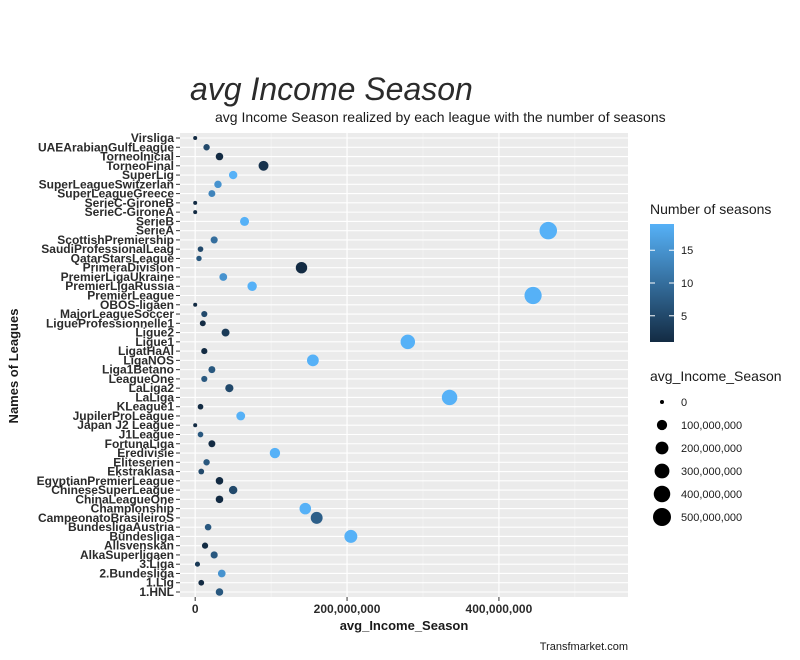 This screenshot has width=800, height=660. Describe the element at coordinates (137, 305) in the screenshot. I see `y-tick-label: OBOS-ligaen` at that location.